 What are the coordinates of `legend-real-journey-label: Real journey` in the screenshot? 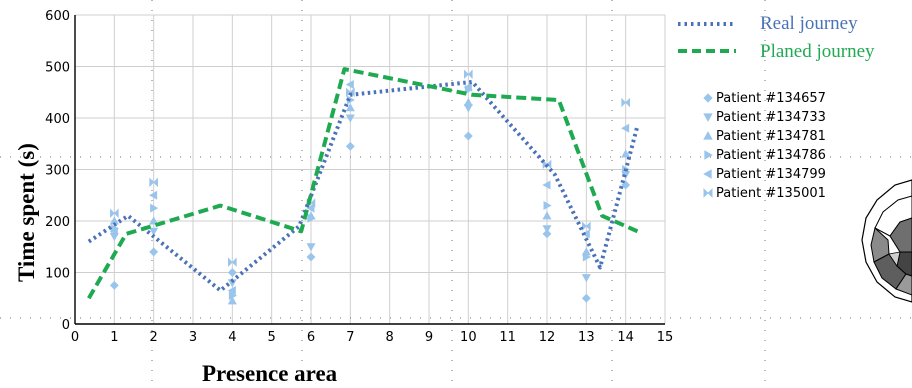 It's located at (809, 23).